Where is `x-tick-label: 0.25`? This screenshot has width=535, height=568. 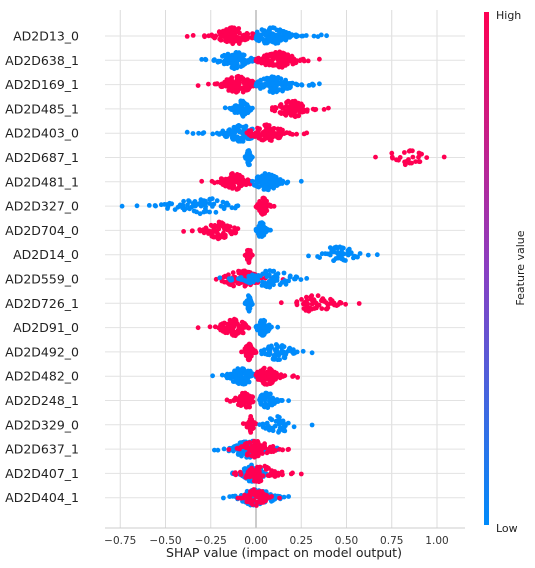
x-tick-label: 0.25 is located at coordinates (301, 541).